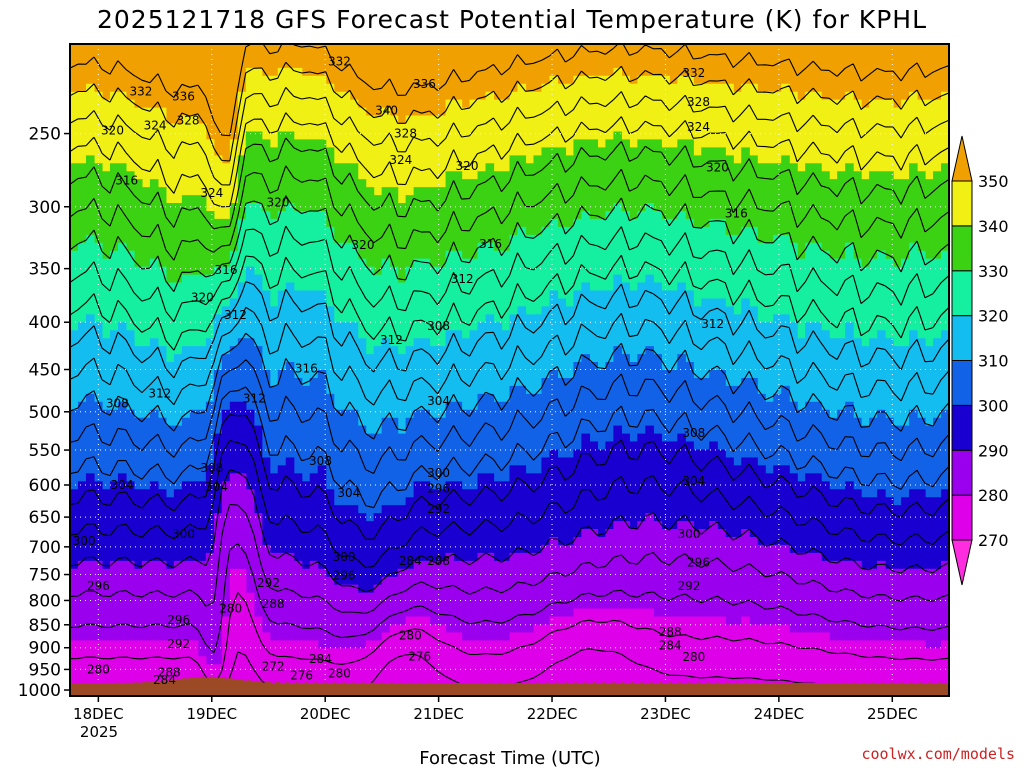 The image size is (1024, 768). What do you see at coordinates (938, 754) in the screenshot?
I see `credit-text: coolwx.com/models` at bounding box center [938, 754].